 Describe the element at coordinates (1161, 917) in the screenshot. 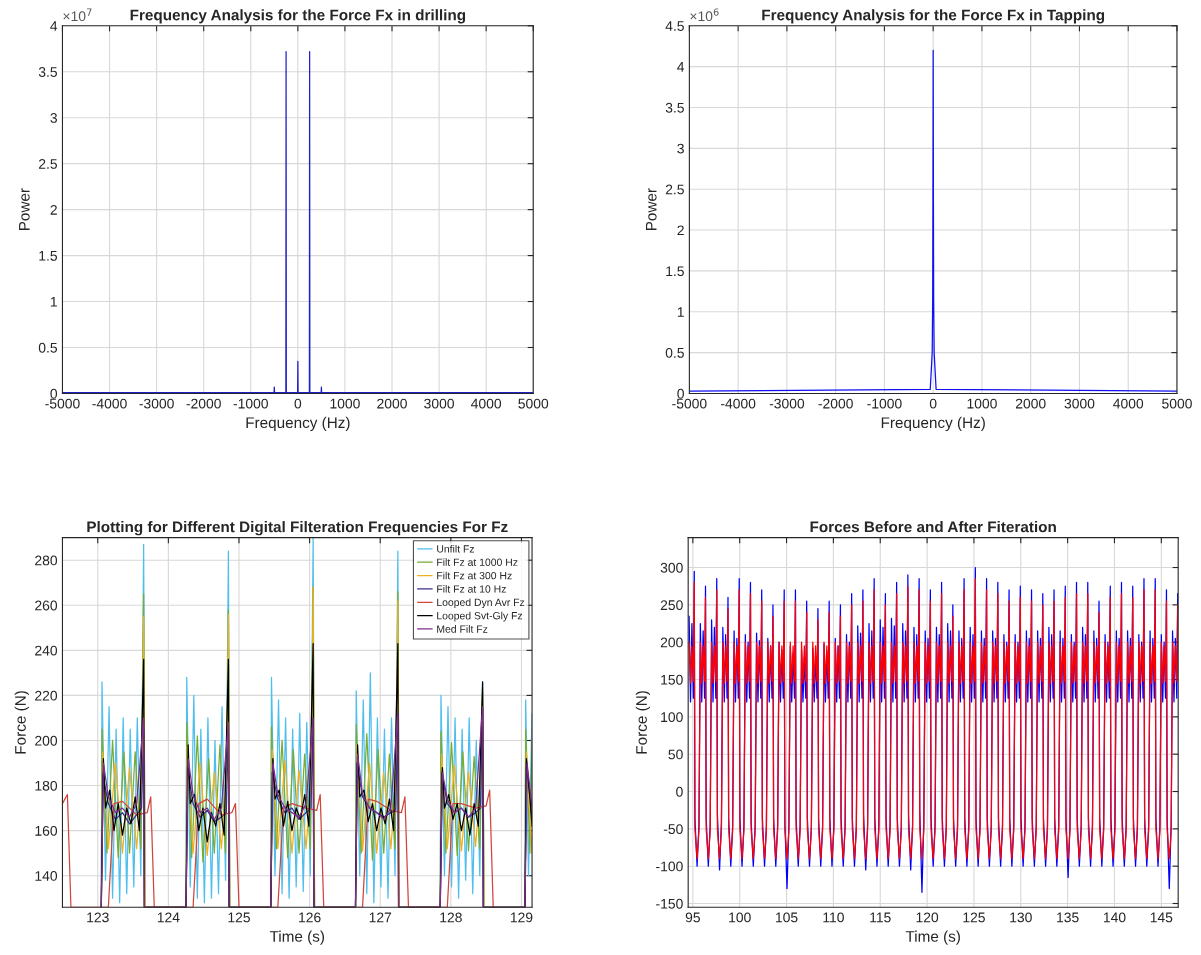

I see `x-tick-label: 145` at that location.